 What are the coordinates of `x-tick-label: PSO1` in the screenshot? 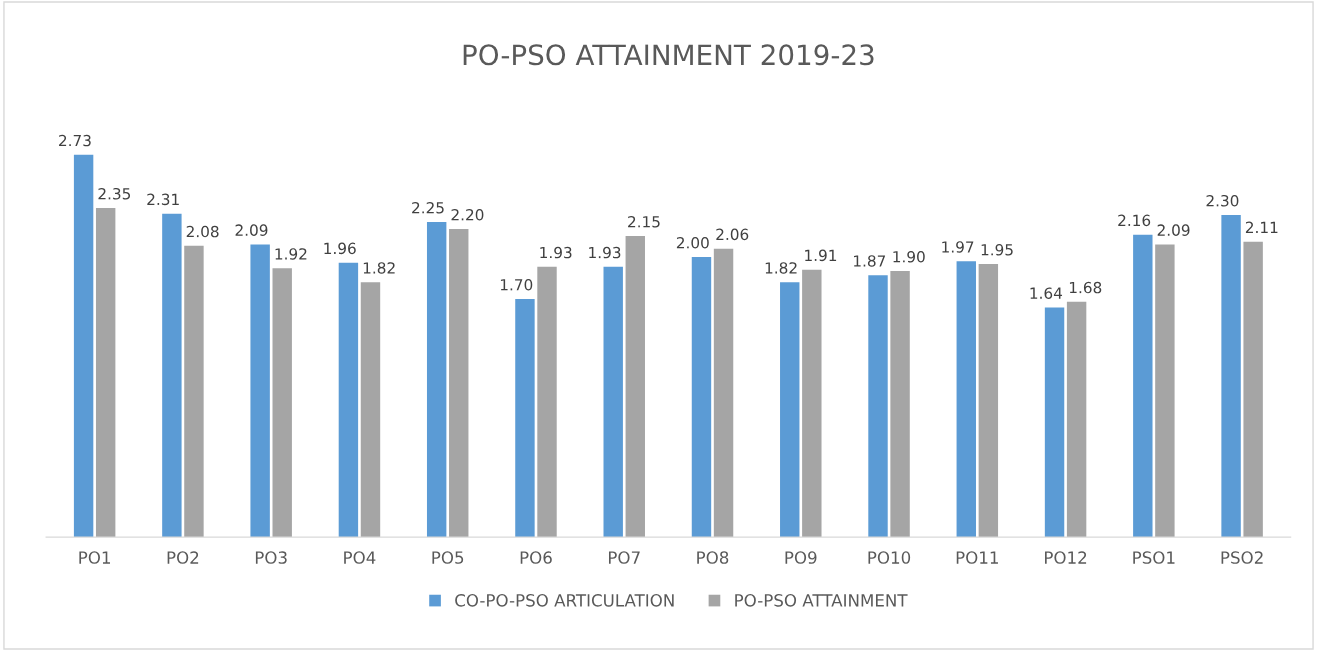 It's located at (1154, 557).